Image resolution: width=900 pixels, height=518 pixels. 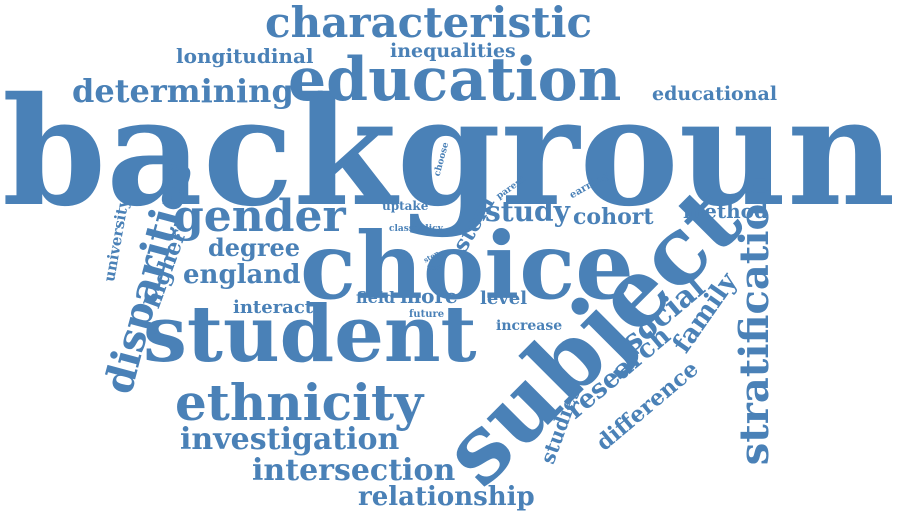 What do you see at coordinates (245, 56) in the screenshot?
I see `word-longitudinal: longitudinal` at bounding box center [245, 56].